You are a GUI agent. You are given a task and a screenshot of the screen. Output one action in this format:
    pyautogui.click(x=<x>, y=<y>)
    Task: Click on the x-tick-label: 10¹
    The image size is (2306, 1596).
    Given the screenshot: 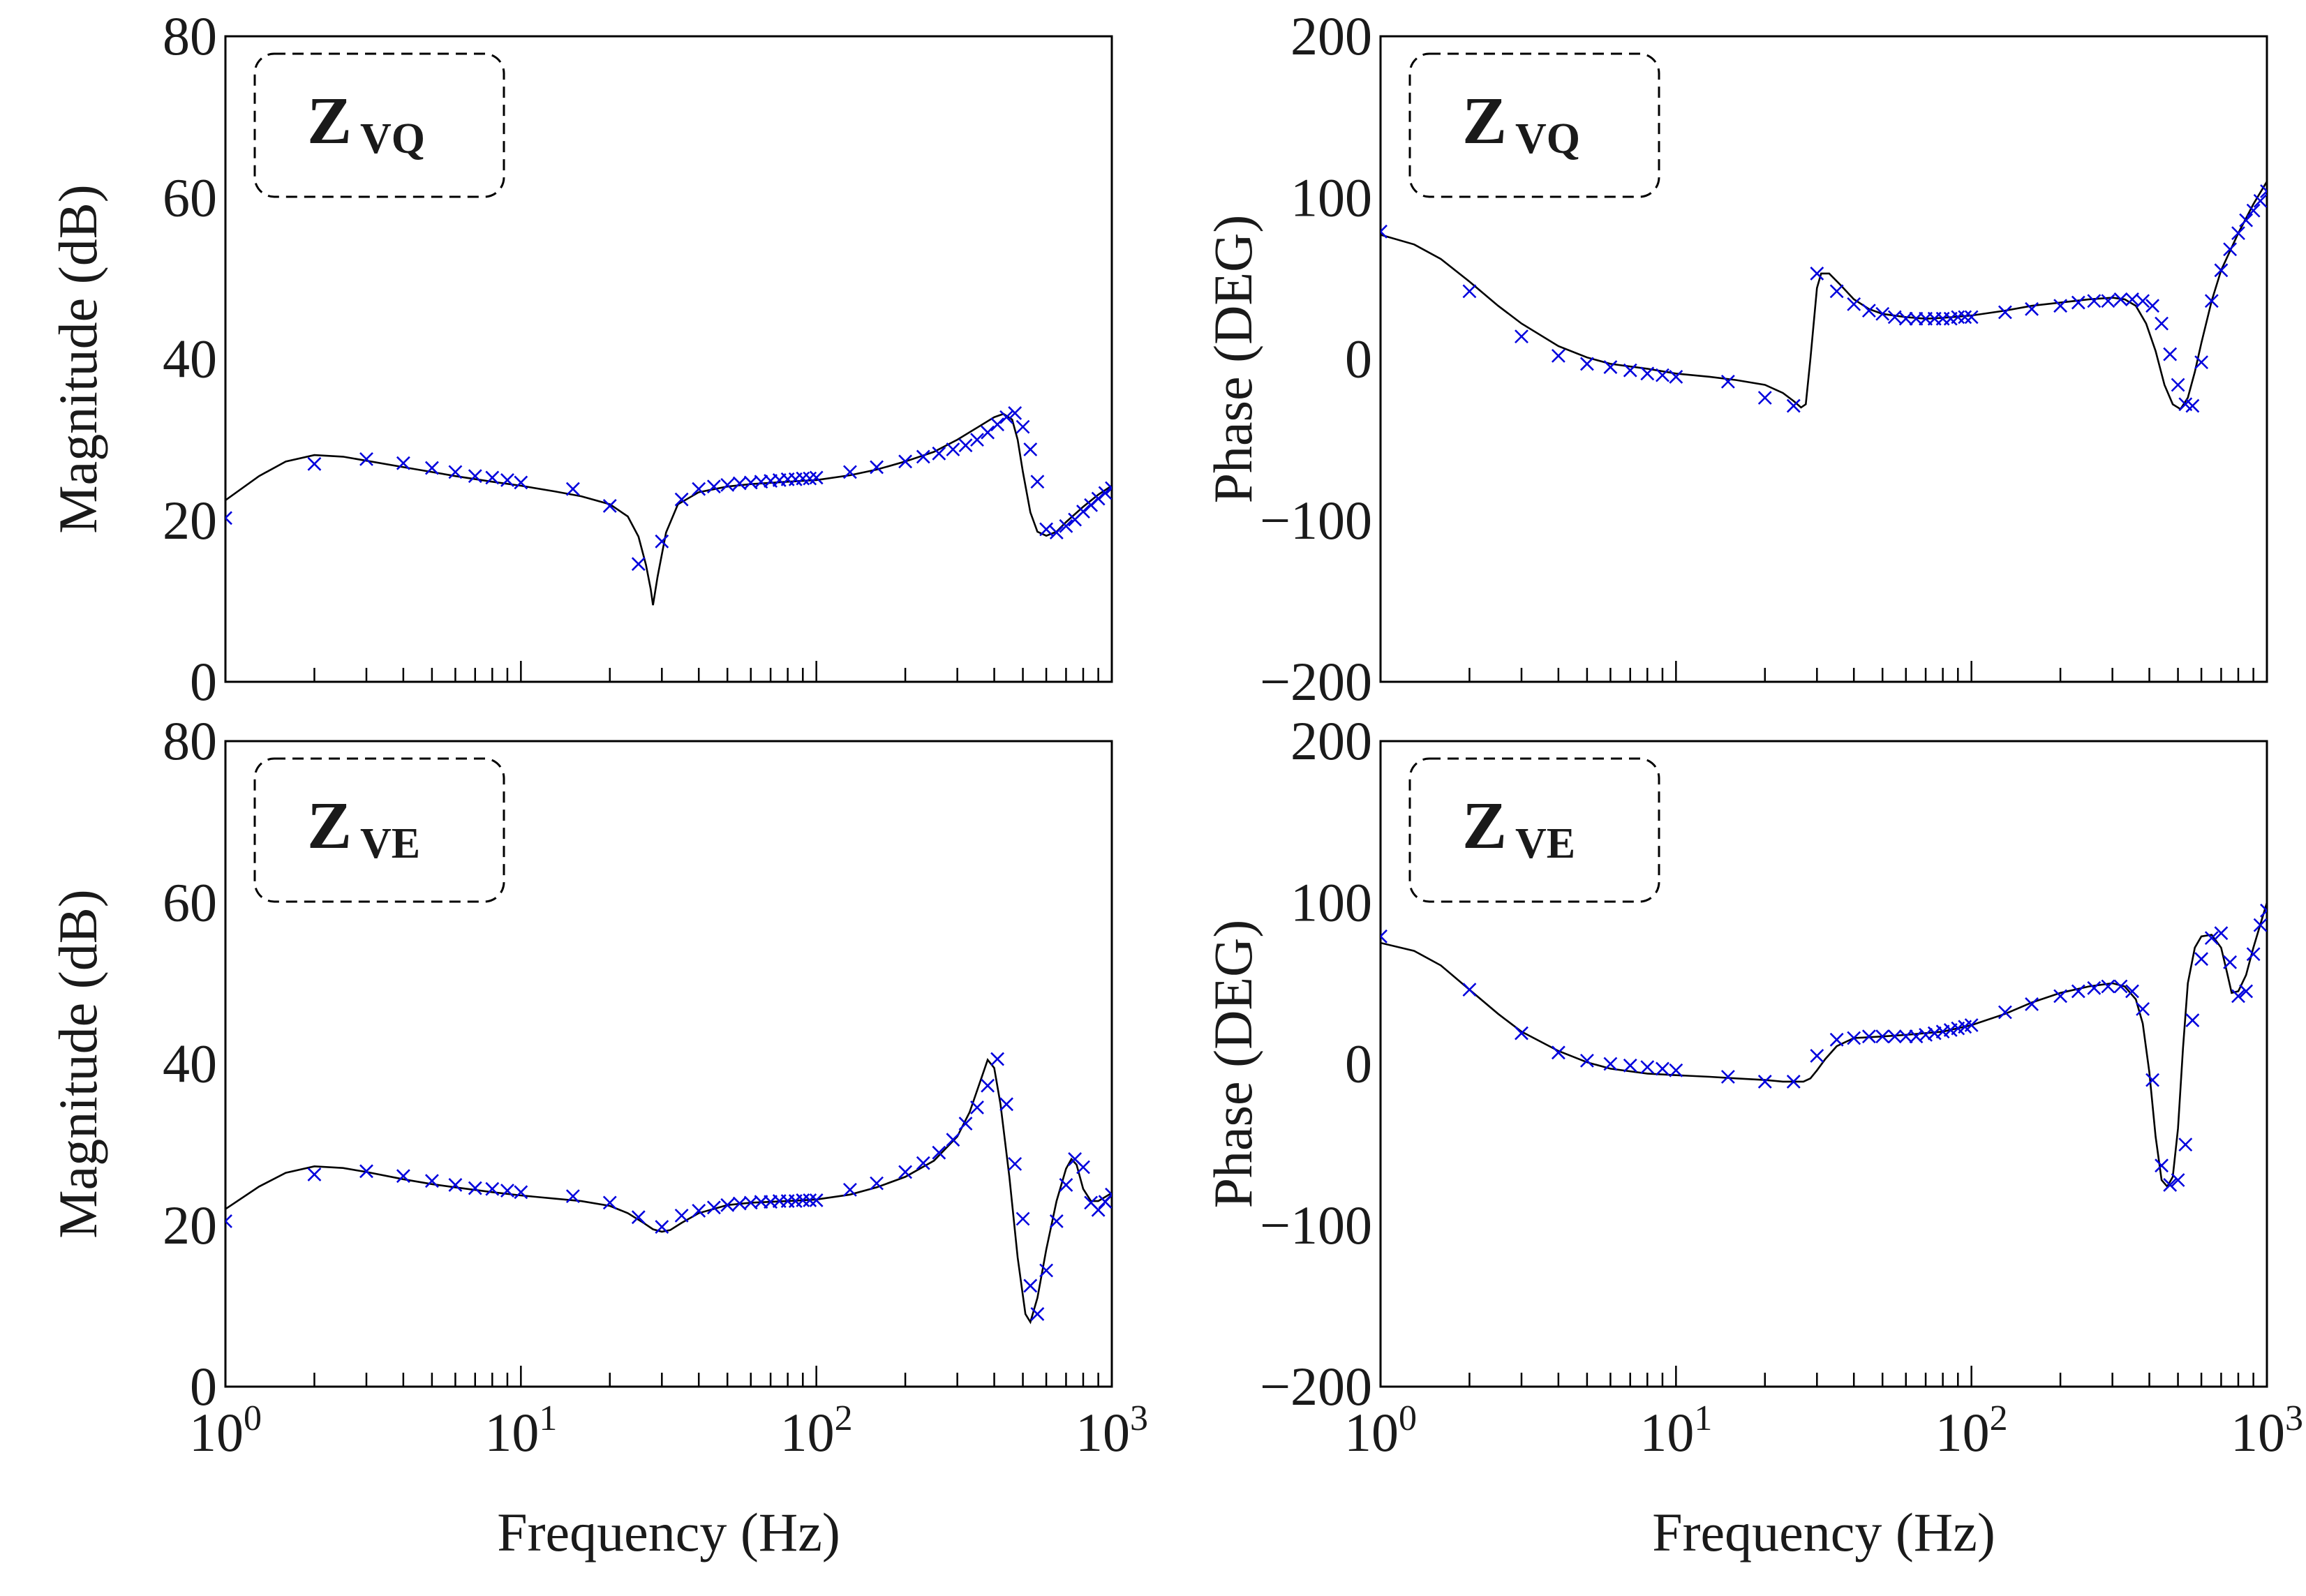 What is the action you would take?
    pyautogui.click(x=1675, y=1431)
    